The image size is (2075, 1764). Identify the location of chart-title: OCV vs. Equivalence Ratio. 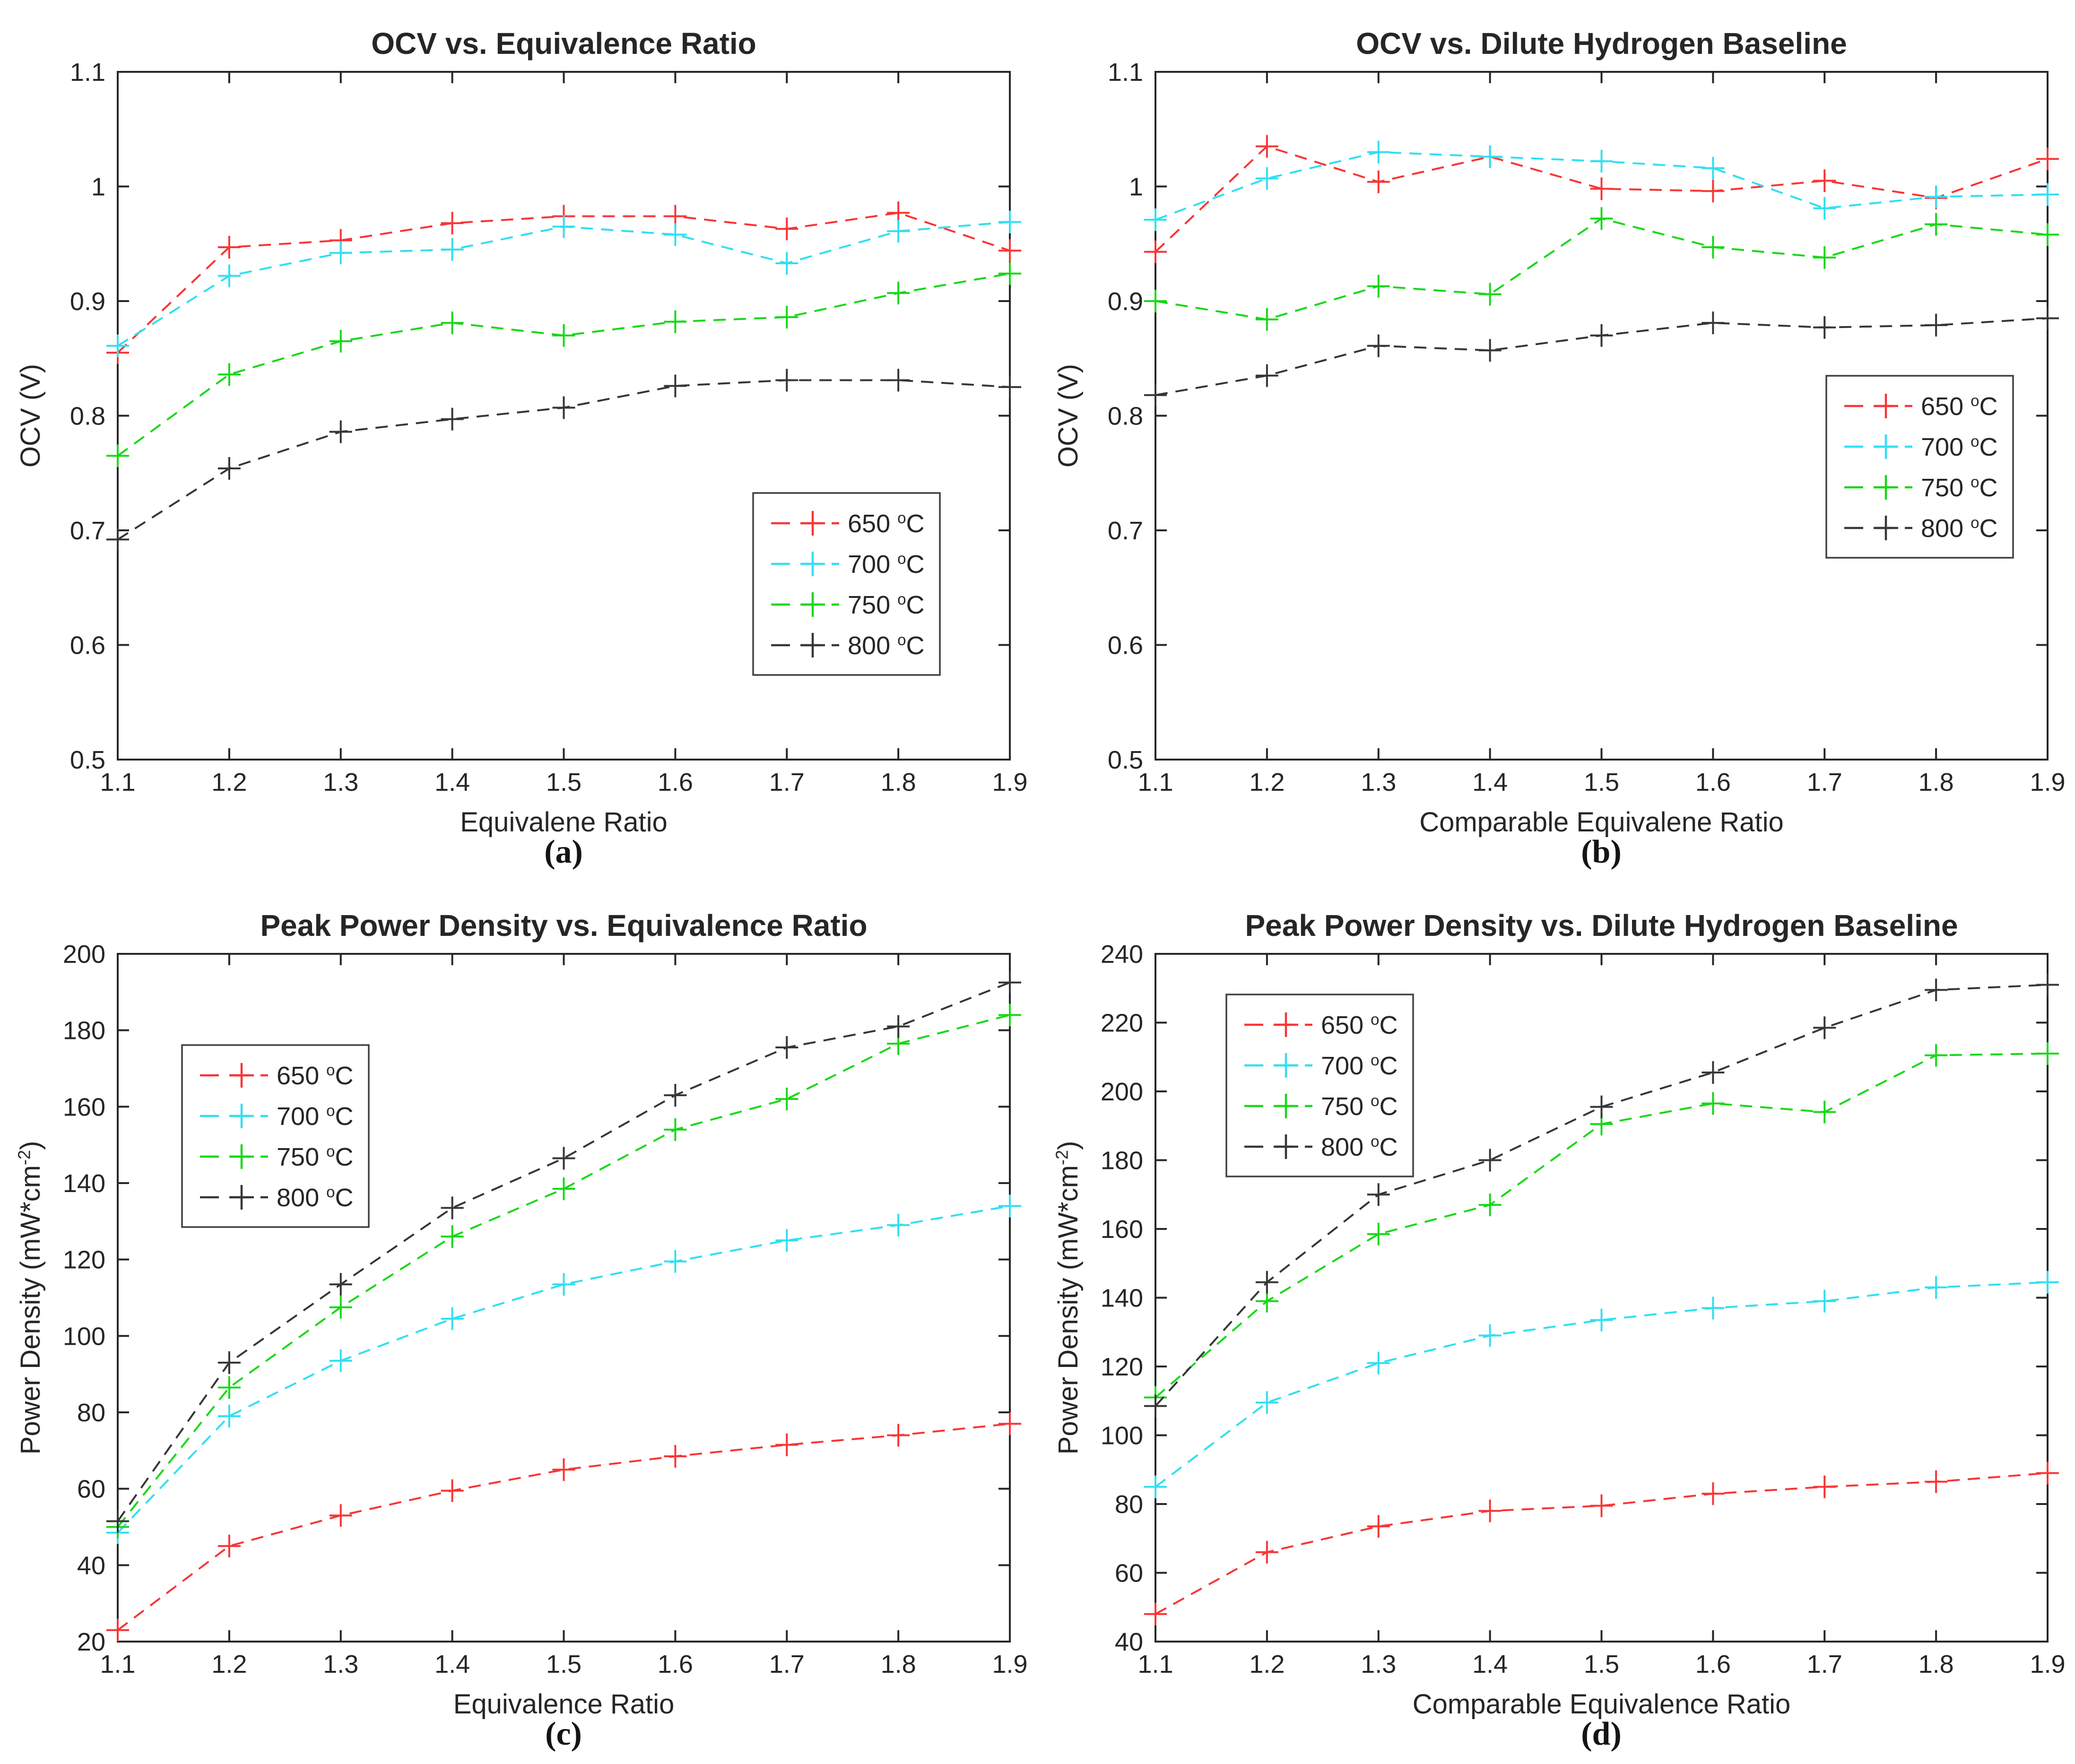
(563, 43).